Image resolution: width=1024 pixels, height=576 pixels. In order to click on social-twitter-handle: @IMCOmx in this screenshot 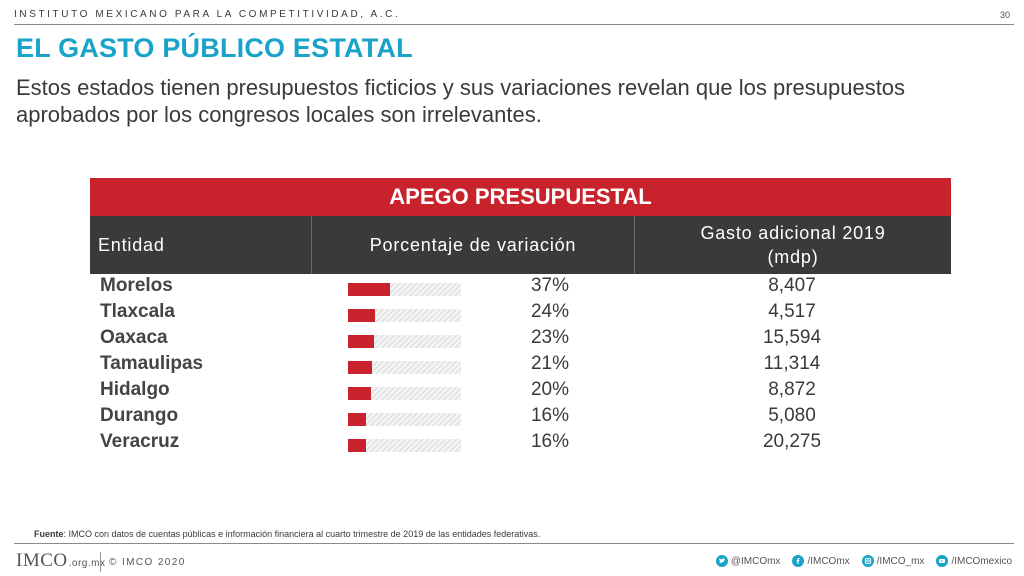, I will do `click(755, 561)`.